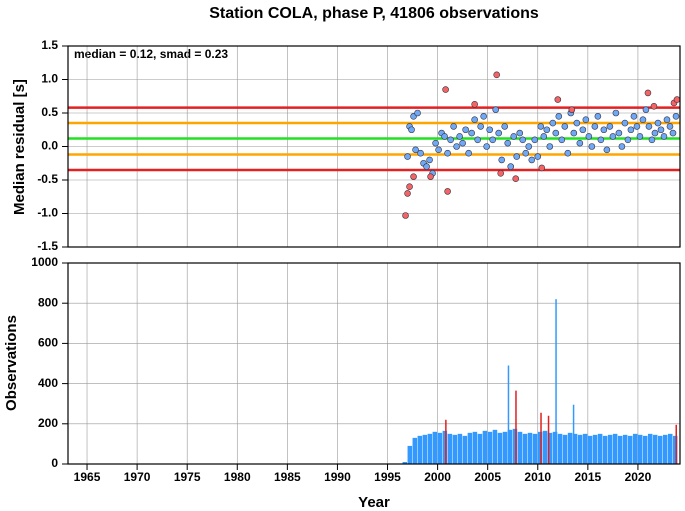 The width and height of the screenshot is (685, 511). Describe the element at coordinates (49, 45) in the screenshot. I see `y-tick-label: 1.5` at that location.